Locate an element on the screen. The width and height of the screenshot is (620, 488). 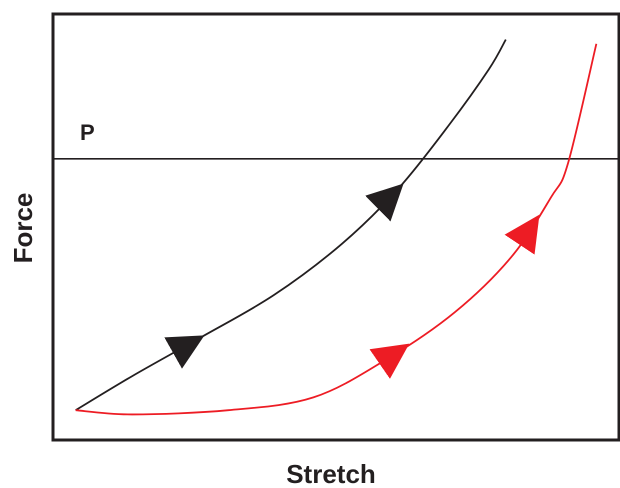
x-axis-label: Stretch is located at coordinates (331, 473).